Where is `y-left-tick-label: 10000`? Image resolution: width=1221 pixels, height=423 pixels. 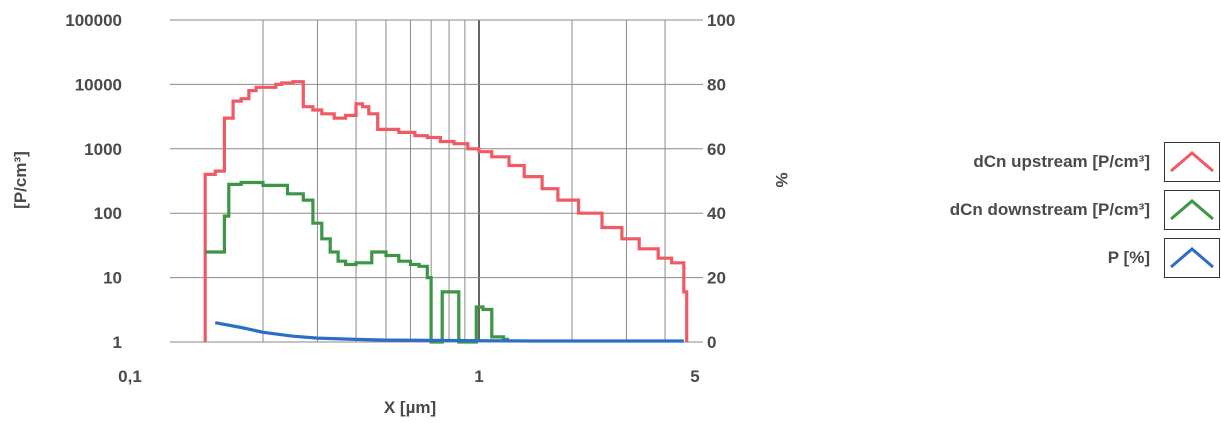 y-left-tick-label: 10000 is located at coordinates (98, 84).